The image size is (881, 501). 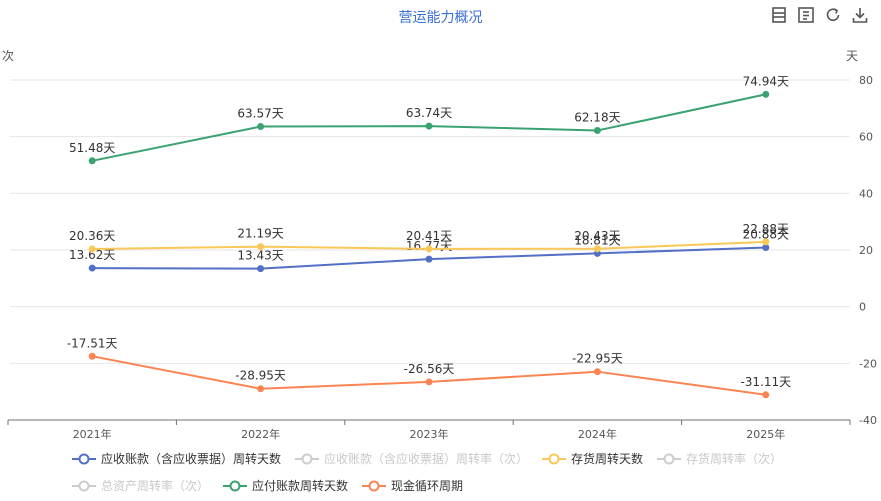 What do you see at coordinates (92, 148) in the screenshot?
I see `data-label: 51.48天` at bounding box center [92, 148].